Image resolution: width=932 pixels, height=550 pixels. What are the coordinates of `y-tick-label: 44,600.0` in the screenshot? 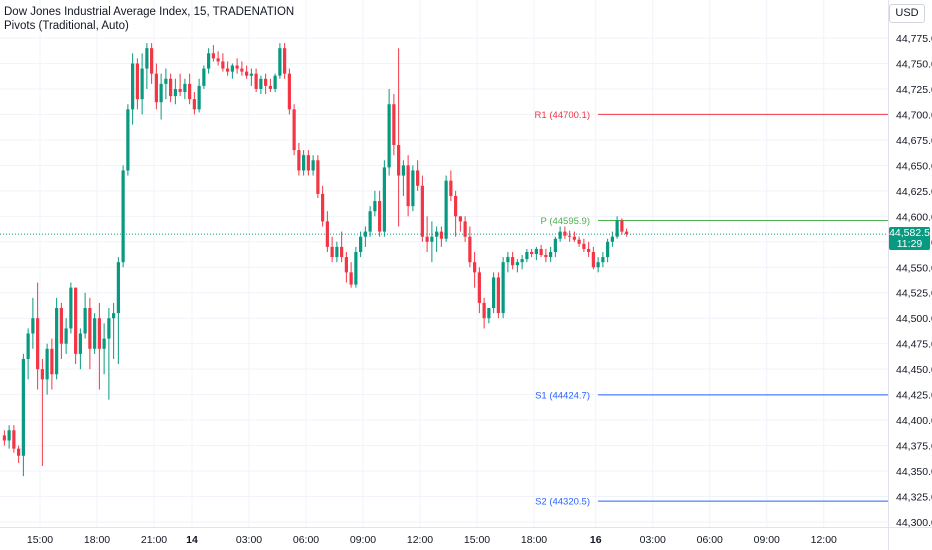 It's located at (914, 217).